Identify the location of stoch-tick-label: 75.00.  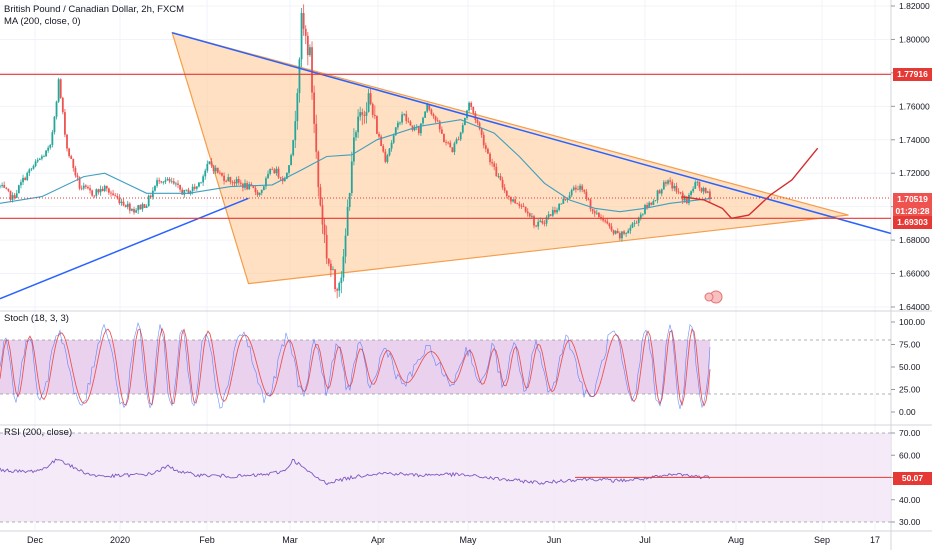
(910, 345).